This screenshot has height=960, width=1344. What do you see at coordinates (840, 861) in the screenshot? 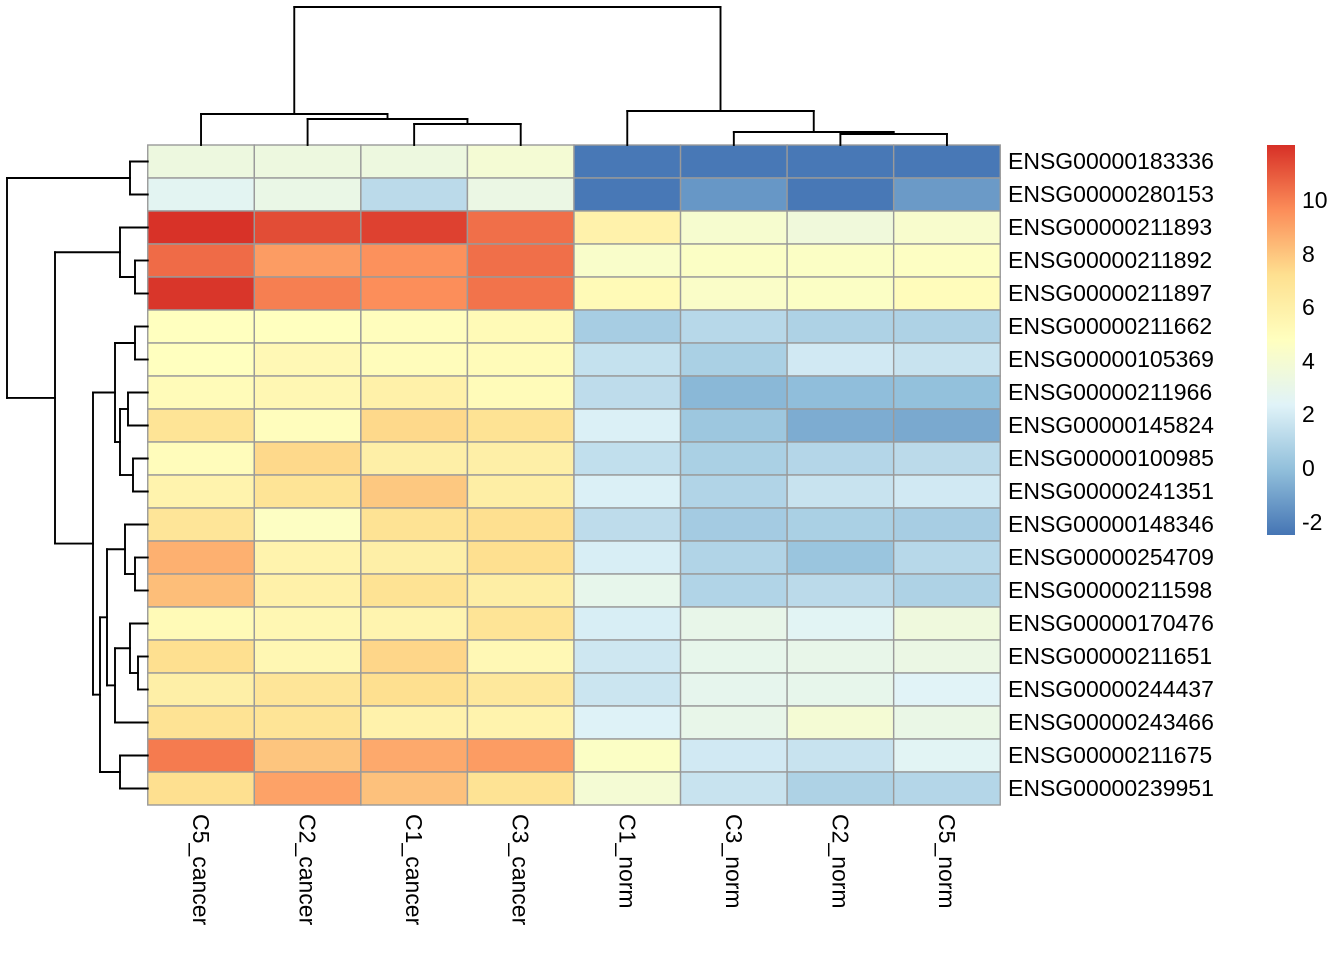
I see `column-label: C2_norm` at bounding box center [840, 861].